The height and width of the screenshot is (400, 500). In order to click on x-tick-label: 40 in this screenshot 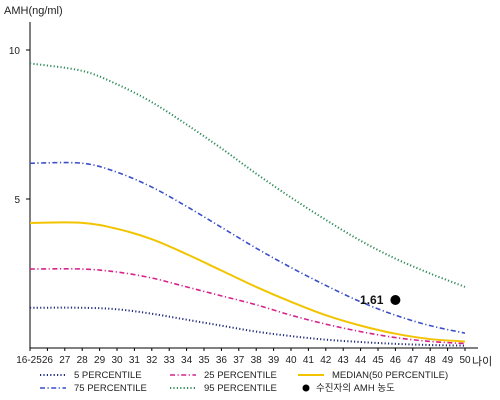, I will do `click(291, 360)`.